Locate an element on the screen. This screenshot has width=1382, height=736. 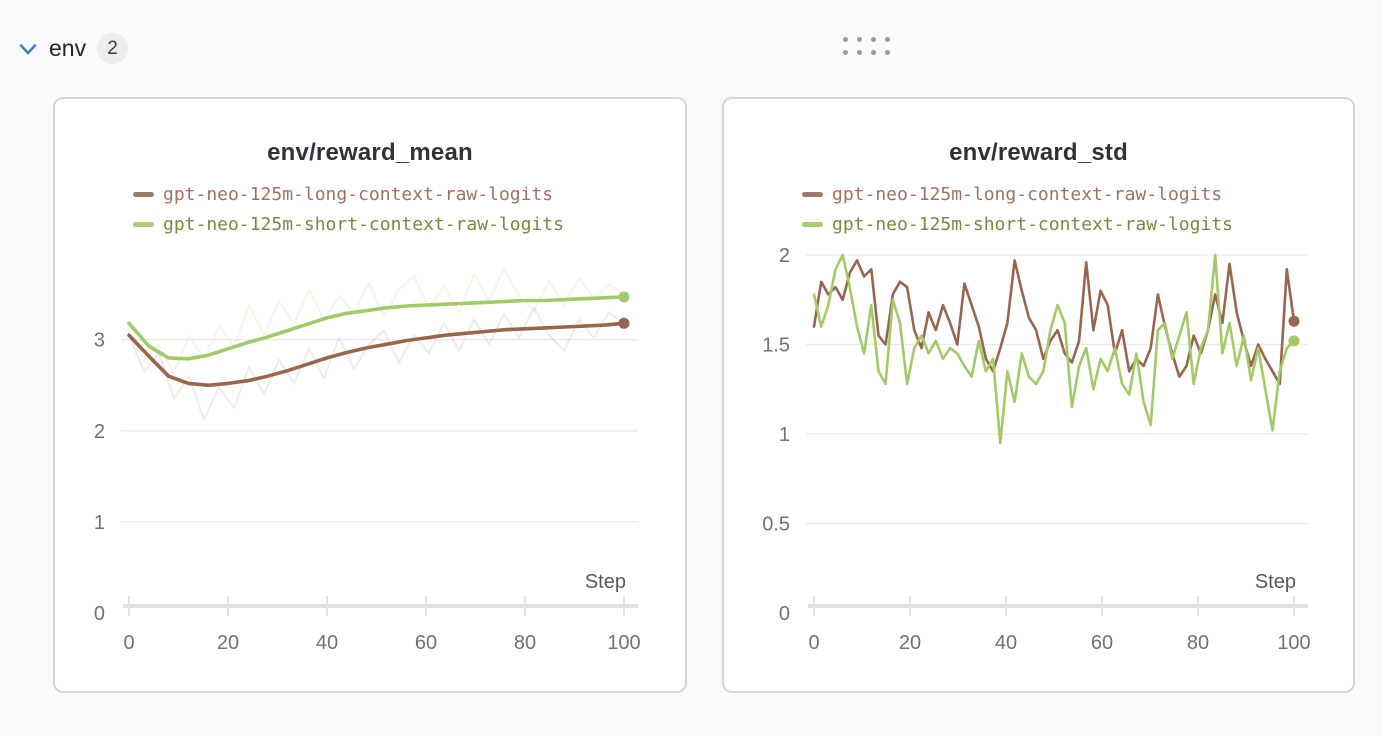
panel-count-badge: 2 is located at coordinates (113, 48).